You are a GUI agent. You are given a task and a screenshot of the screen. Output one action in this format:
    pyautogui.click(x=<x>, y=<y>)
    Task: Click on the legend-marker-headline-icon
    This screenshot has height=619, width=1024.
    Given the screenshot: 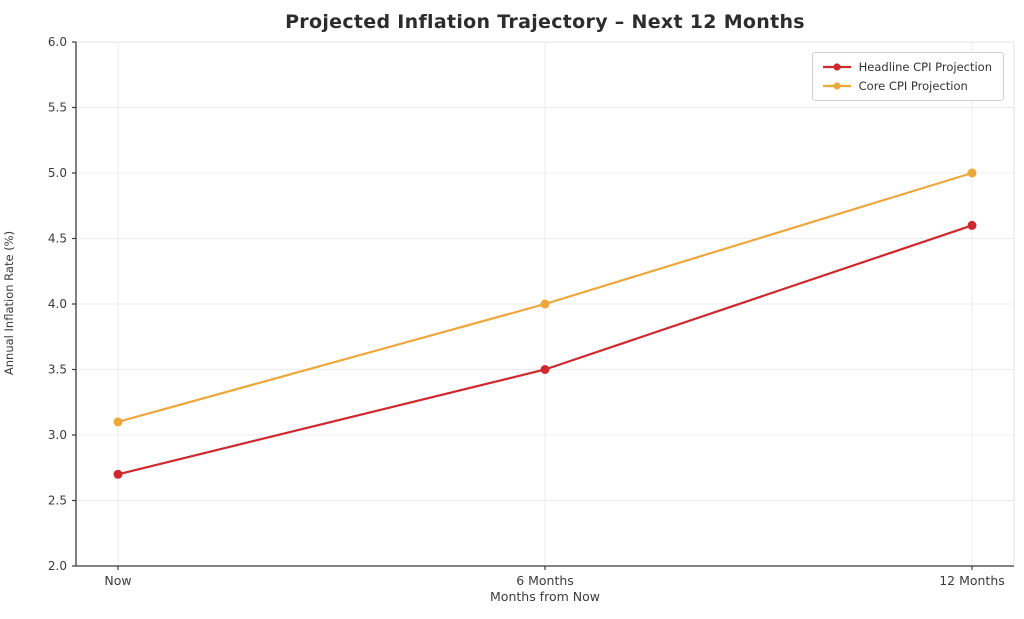 What is the action you would take?
    pyautogui.click(x=837, y=67)
    